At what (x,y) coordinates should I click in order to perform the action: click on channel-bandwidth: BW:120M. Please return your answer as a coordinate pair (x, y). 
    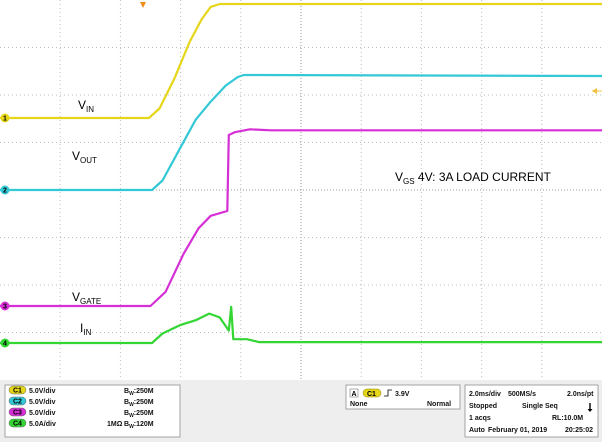
    Looking at the image, I should click on (139, 425).